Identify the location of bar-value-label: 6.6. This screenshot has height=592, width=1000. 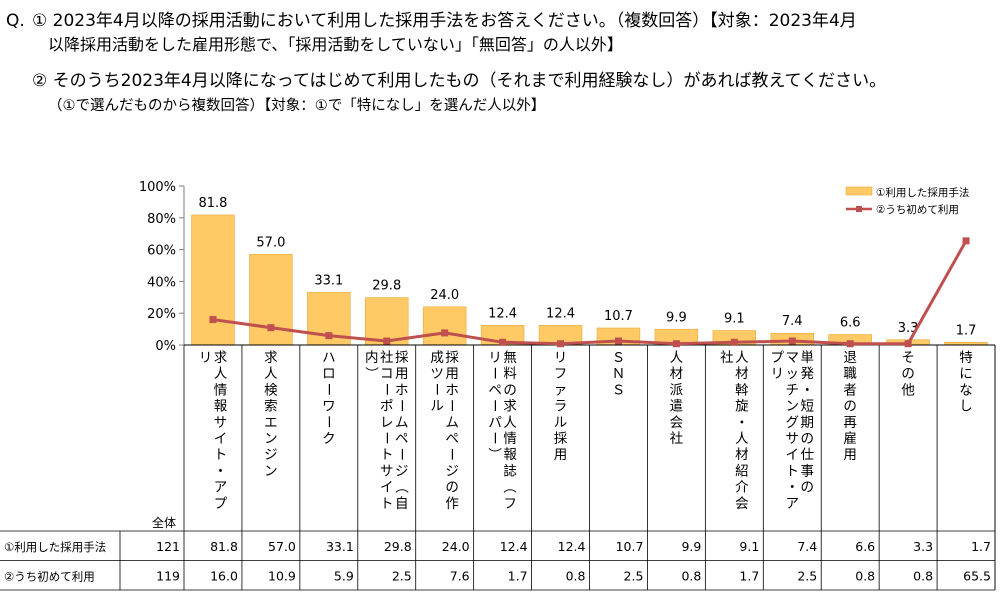
(850, 323).